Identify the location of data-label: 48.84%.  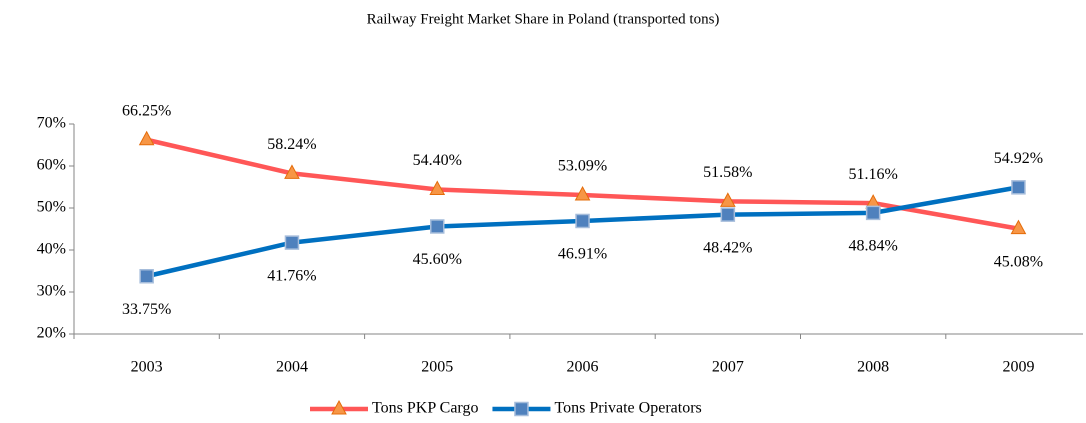
(872, 246).